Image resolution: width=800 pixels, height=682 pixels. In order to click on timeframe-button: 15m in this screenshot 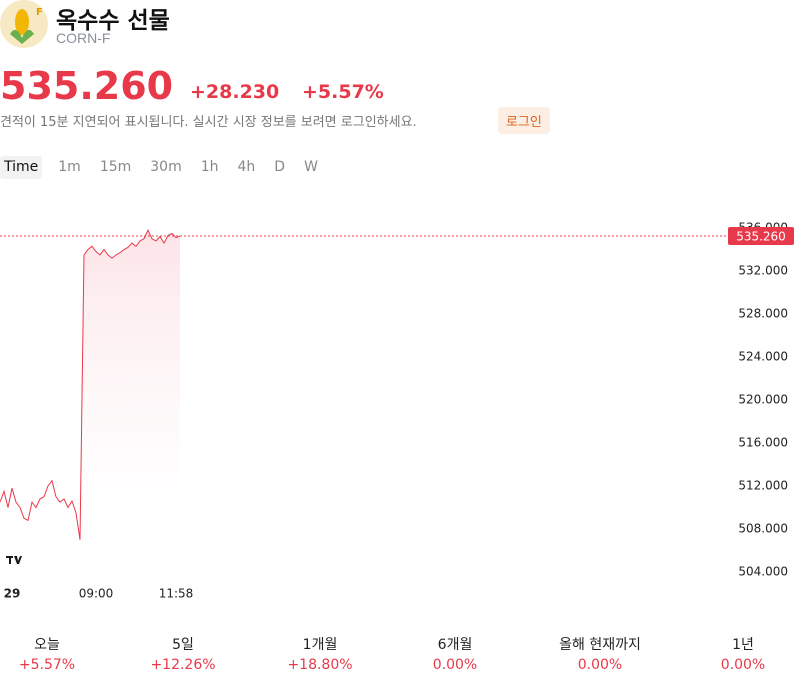, I will do `click(115, 167)`.